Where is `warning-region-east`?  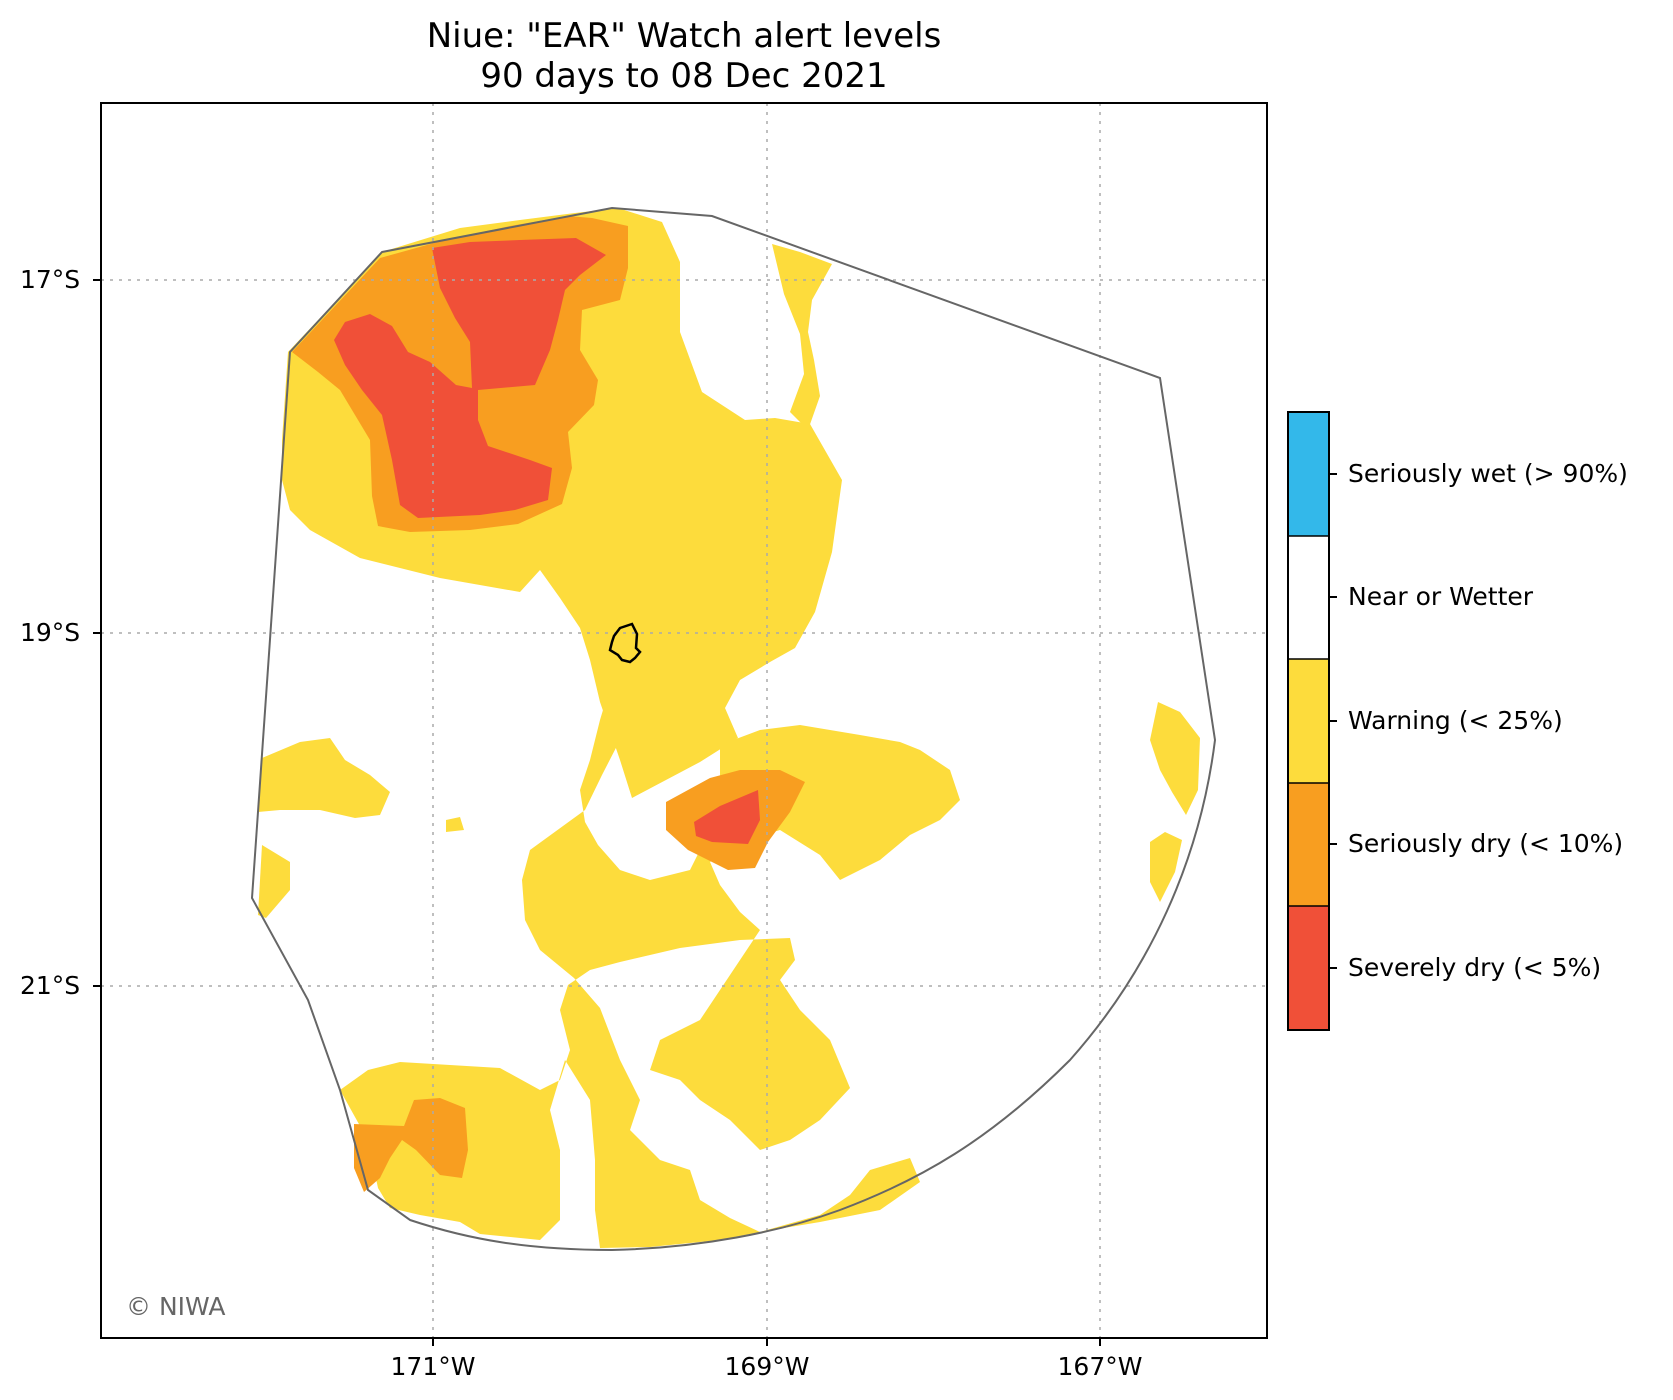 warning-region-east is located at coordinates (1175, 758).